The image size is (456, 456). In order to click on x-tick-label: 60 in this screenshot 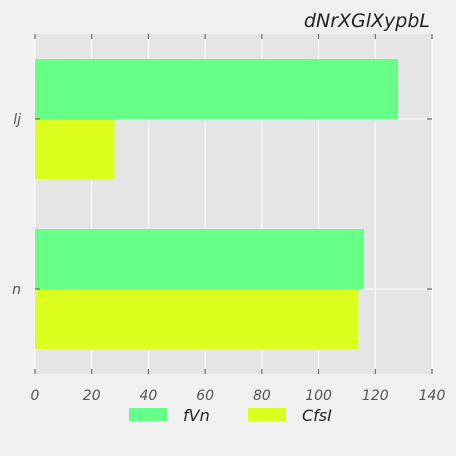, I will do `click(205, 396)`.